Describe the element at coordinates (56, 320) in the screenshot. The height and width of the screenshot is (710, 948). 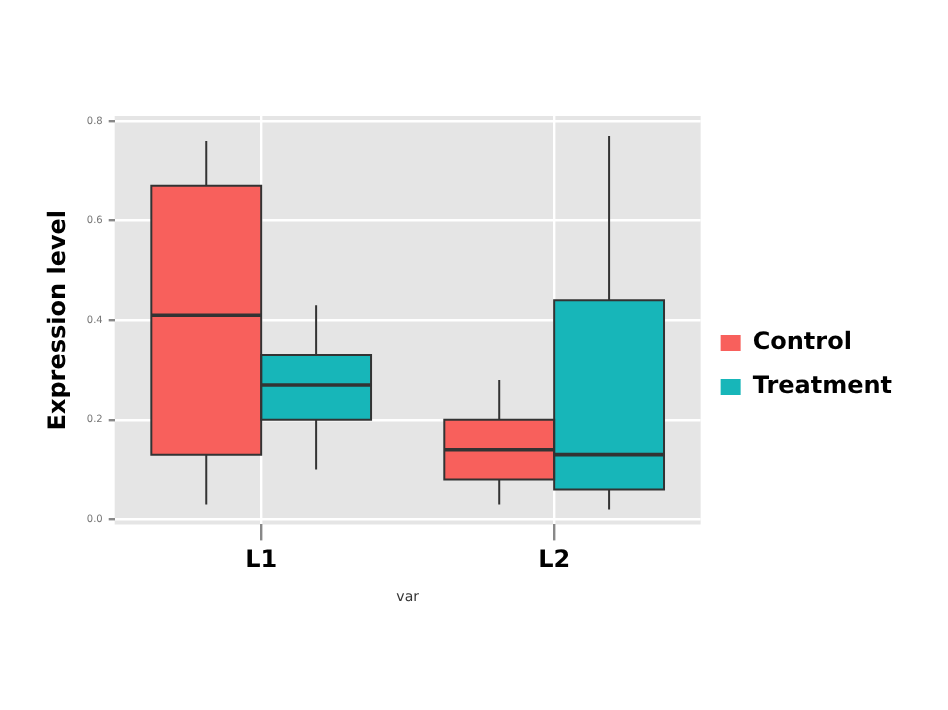
I see `y-axis-title: Expression level` at that location.